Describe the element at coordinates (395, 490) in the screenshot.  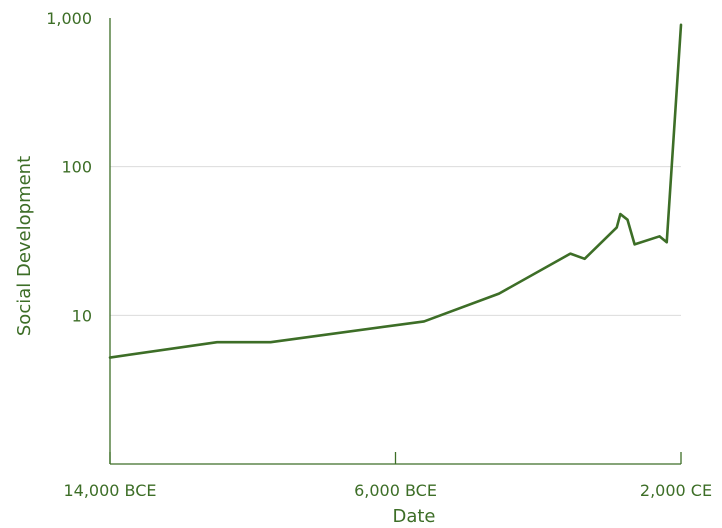
I see `x-tick-label: 6,000 BCE` at that location.